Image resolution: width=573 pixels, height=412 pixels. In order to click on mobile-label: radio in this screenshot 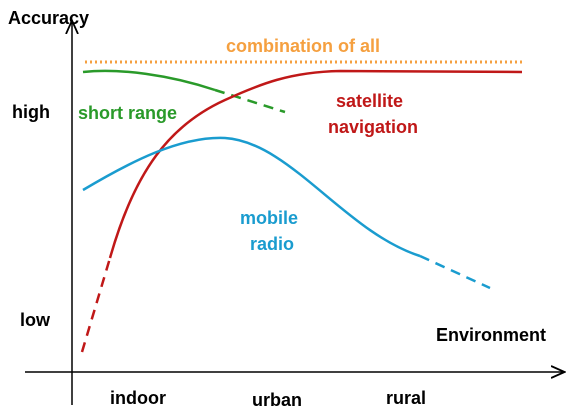, I will do `click(272, 244)`.